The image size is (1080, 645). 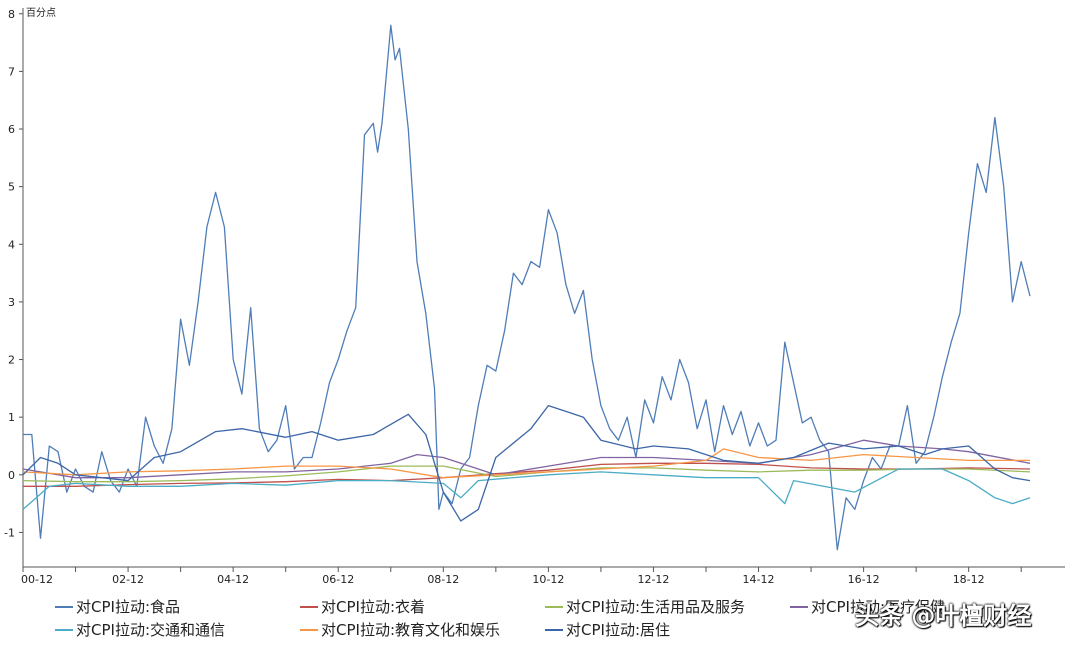 What do you see at coordinates (9, 532) in the screenshot?
I see `y-tick-label: -1` at bounding box center [9, 532].